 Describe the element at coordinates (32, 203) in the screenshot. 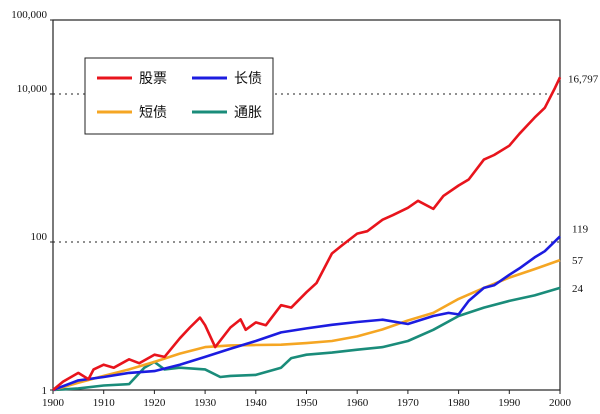

I see `y-axis: 1 100 10,000 100,000` at that location.